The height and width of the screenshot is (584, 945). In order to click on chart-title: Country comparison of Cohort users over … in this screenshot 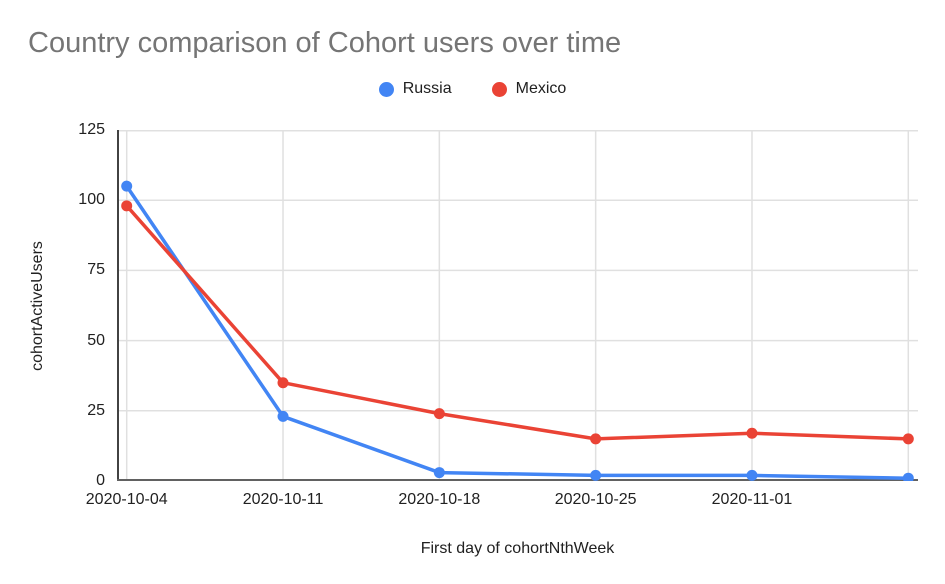, I will do `click(325, 43)`.